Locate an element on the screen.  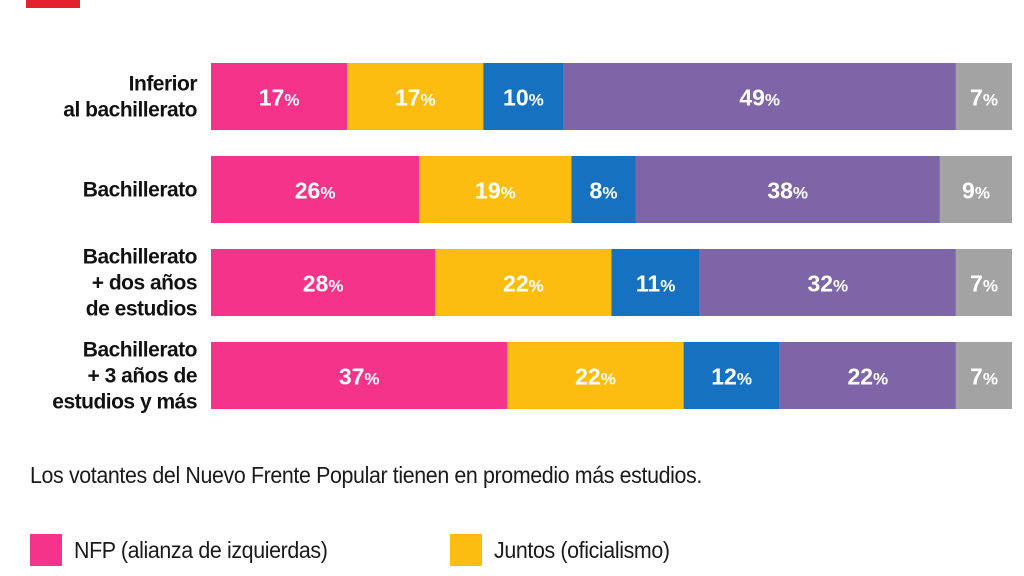
data-label: 38% is located at coordinates (787, 191).